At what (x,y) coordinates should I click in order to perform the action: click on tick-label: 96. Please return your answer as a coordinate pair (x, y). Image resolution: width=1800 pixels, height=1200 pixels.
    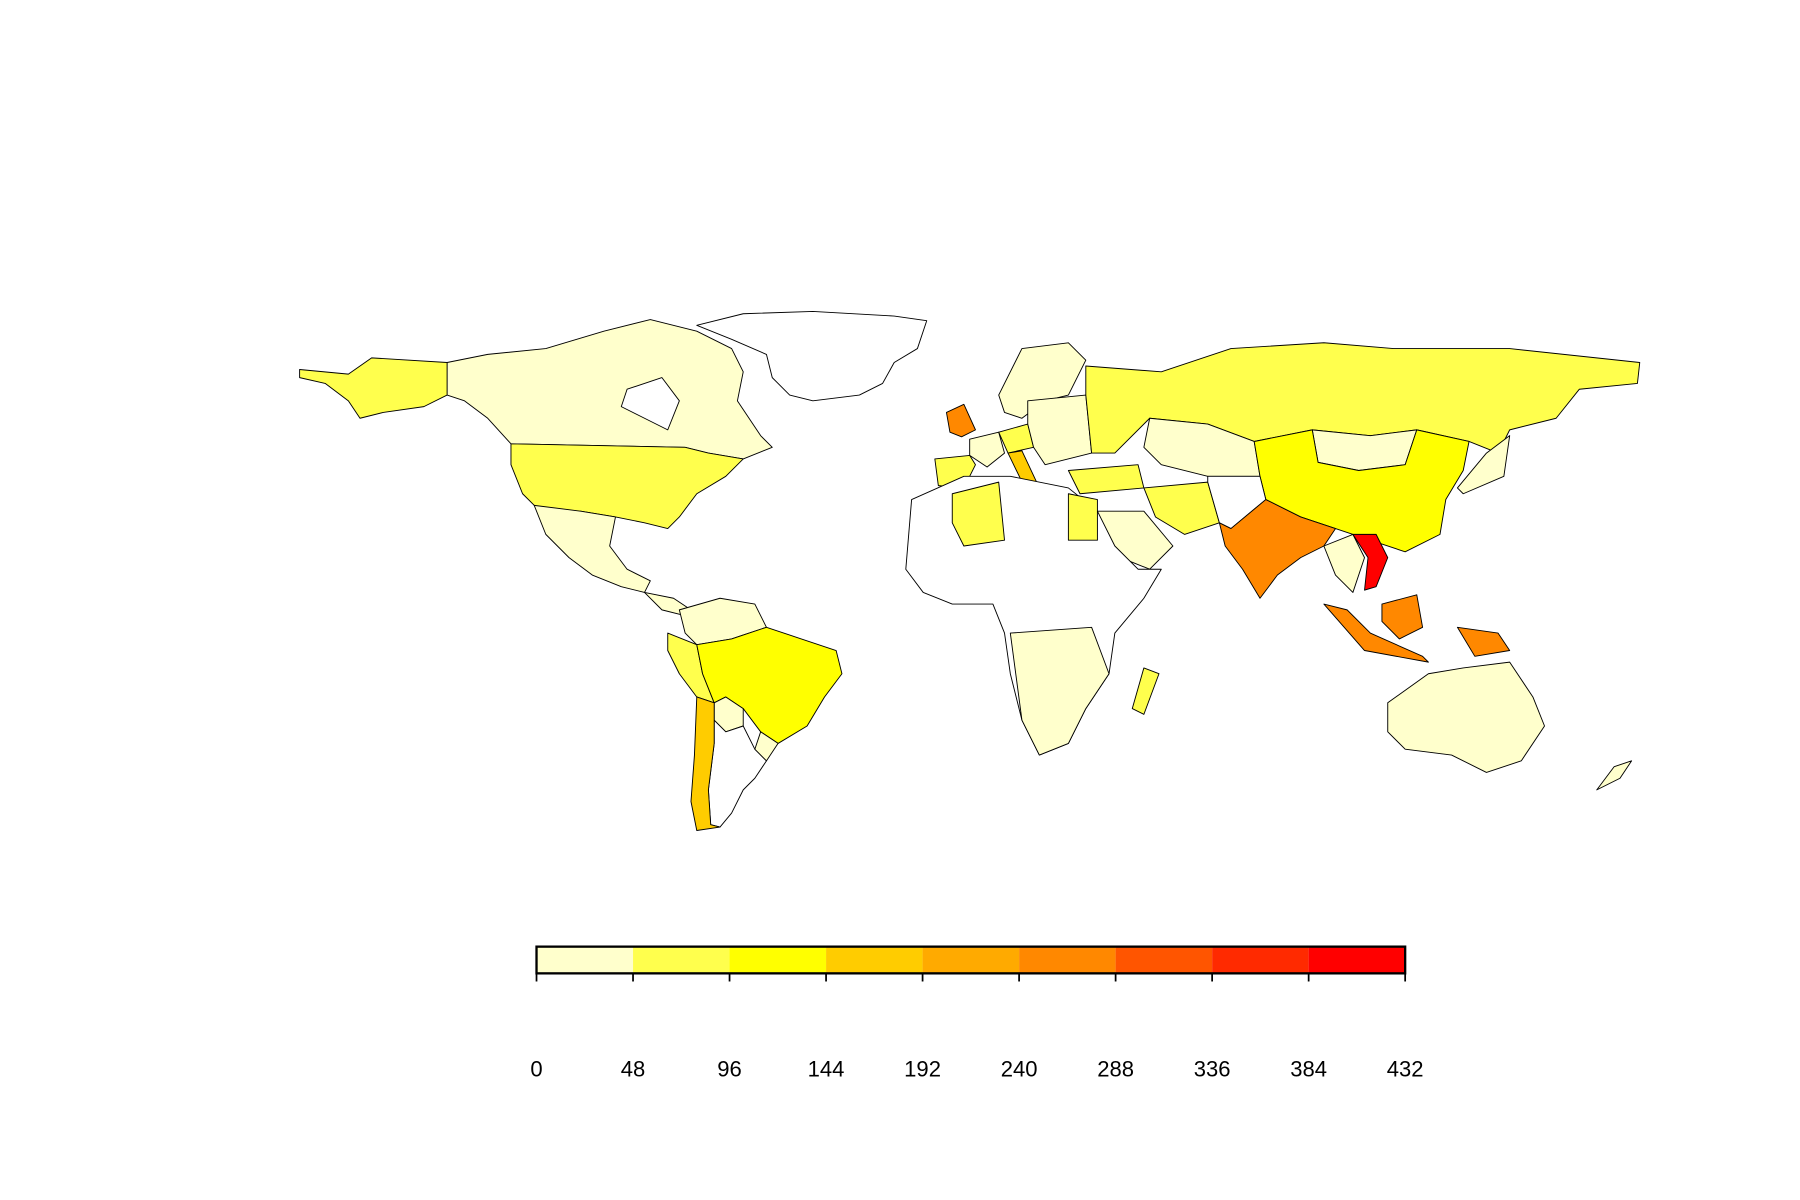
    Looking at the image, I should click on (729, 1069).